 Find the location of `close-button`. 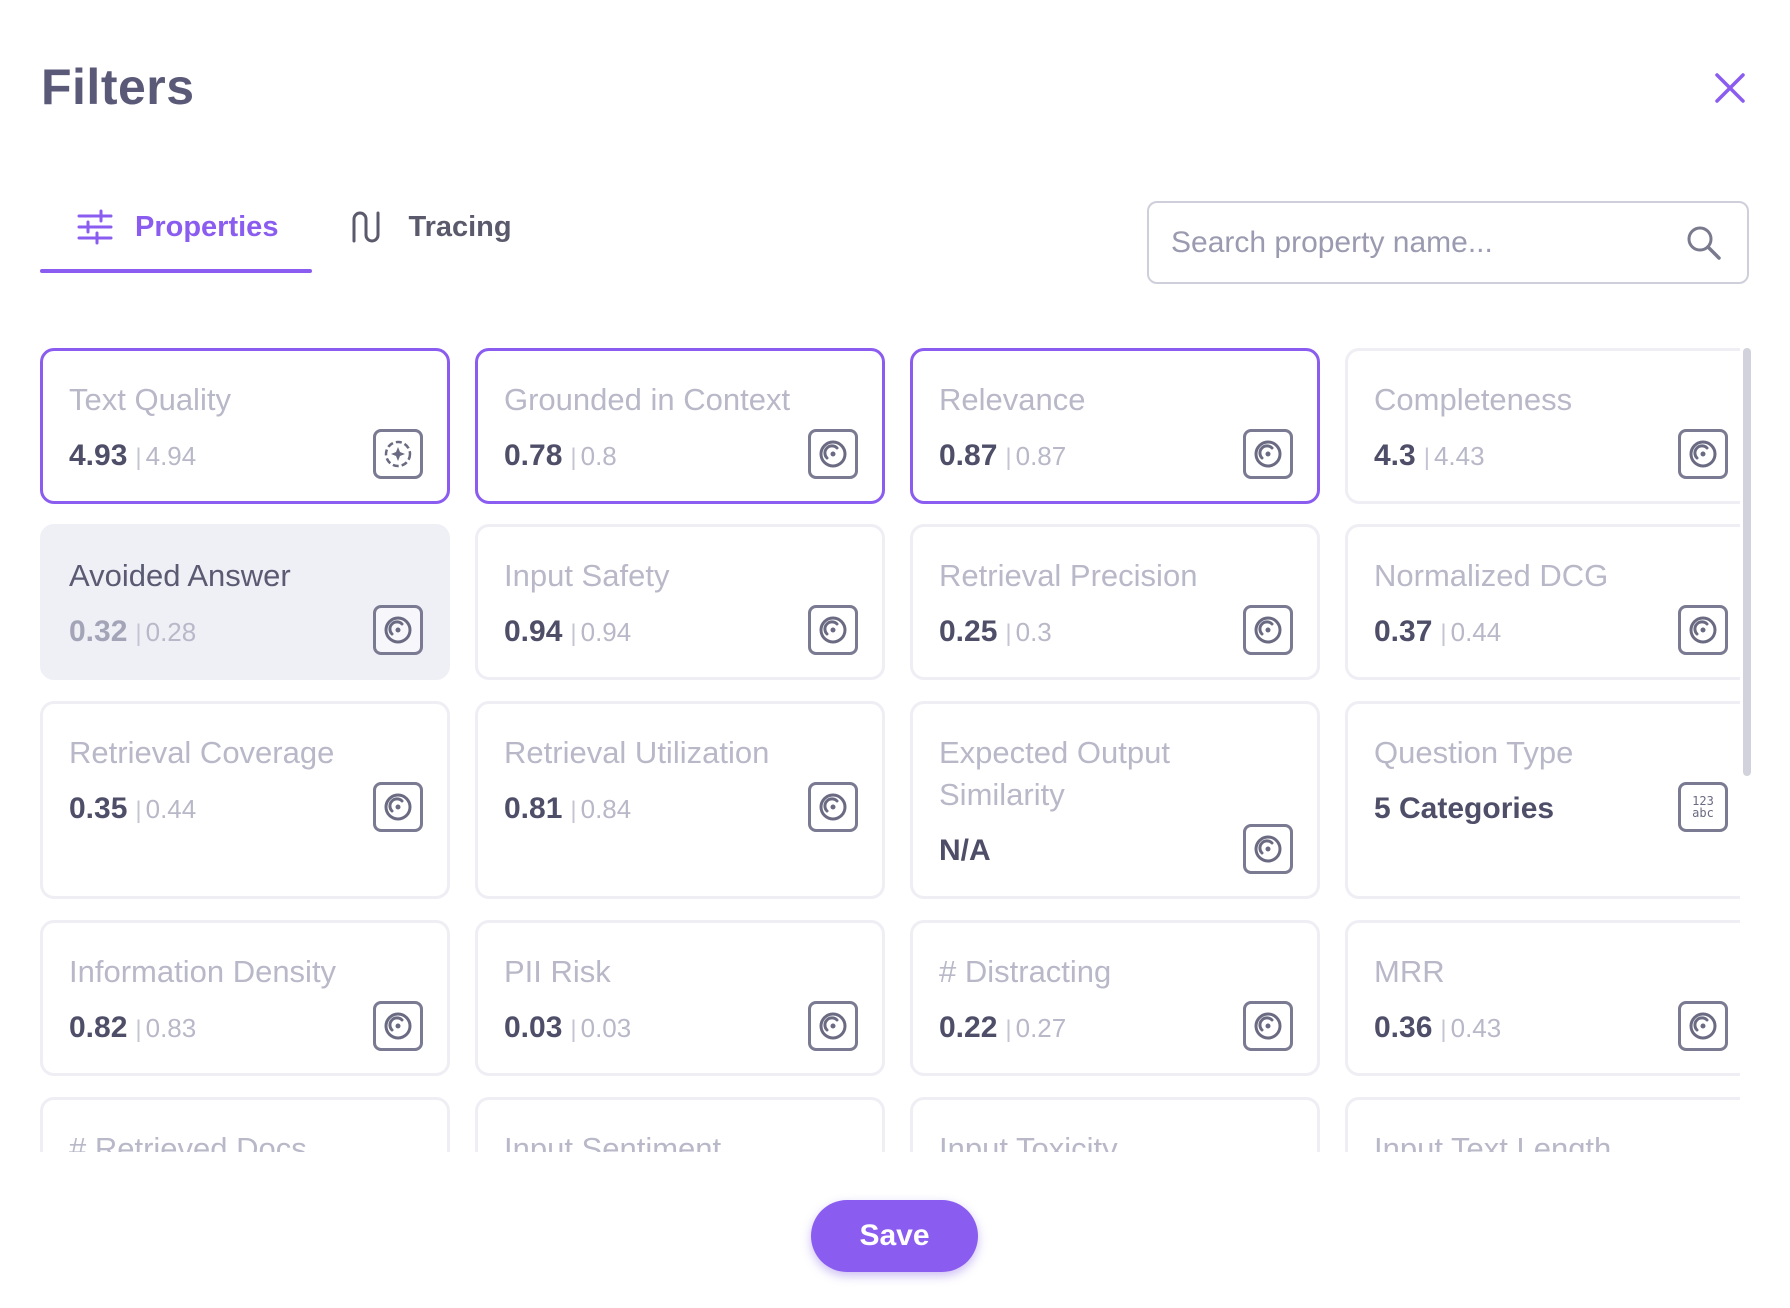

close-button is located at coordinates (1730, 88).